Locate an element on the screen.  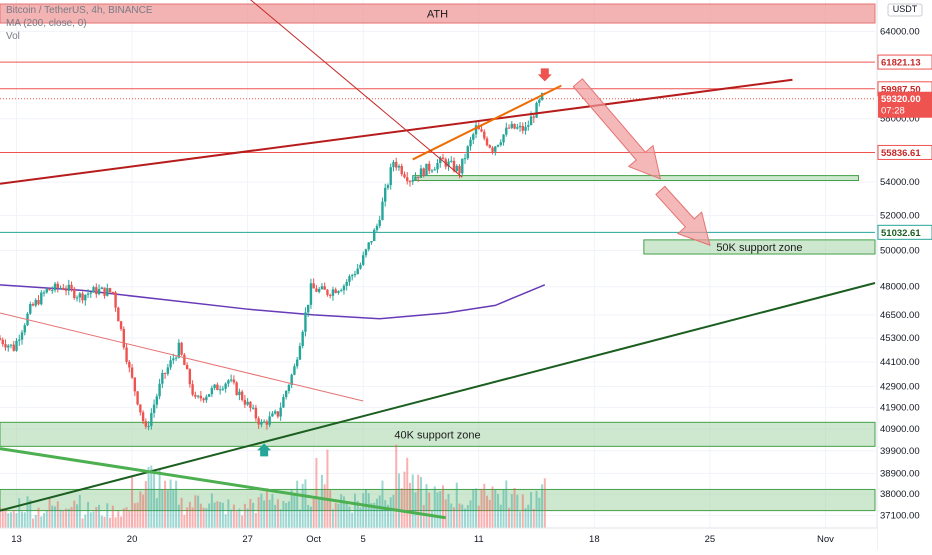
last-price-label: 59320.00 is located at coordinates (901, 99).